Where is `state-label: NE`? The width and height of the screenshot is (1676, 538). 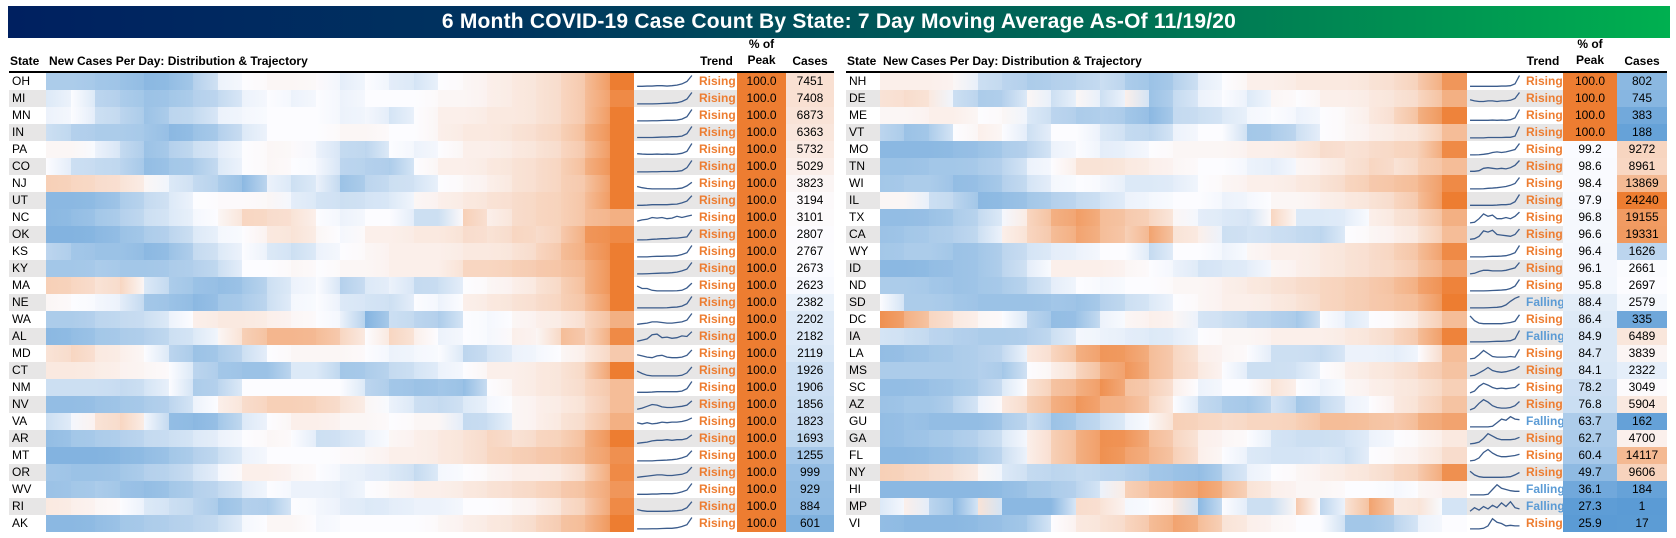
state-label: NE is located at coordinates (27, 302).